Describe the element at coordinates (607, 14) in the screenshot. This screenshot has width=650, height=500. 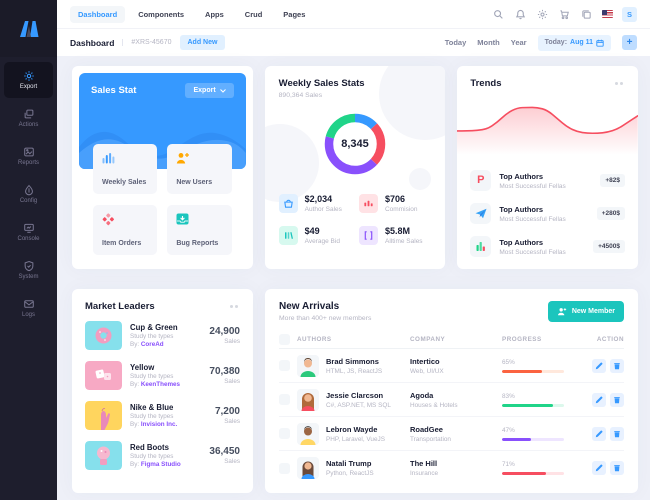
I see `language-flag-icon` at that location.